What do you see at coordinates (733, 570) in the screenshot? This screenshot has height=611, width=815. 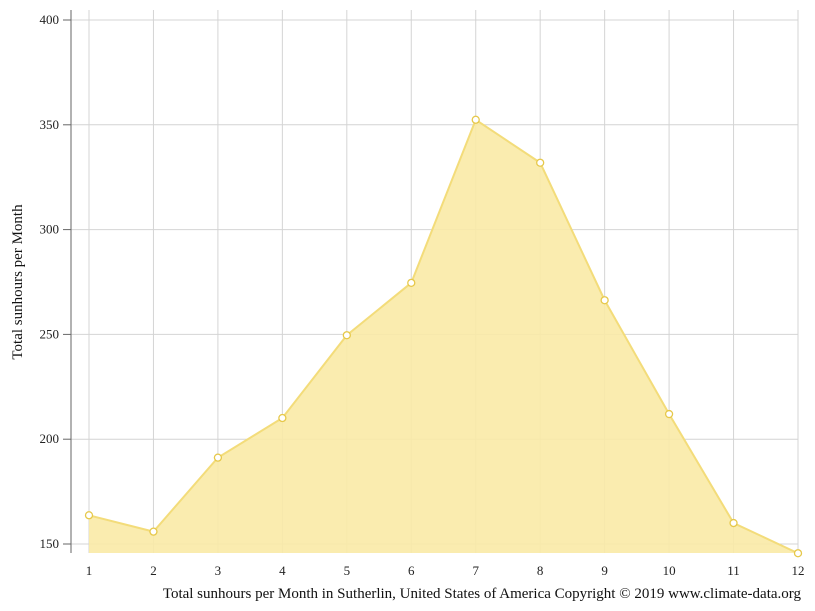 I see `x-tick-label: 11` at bounding box center [733, 570].